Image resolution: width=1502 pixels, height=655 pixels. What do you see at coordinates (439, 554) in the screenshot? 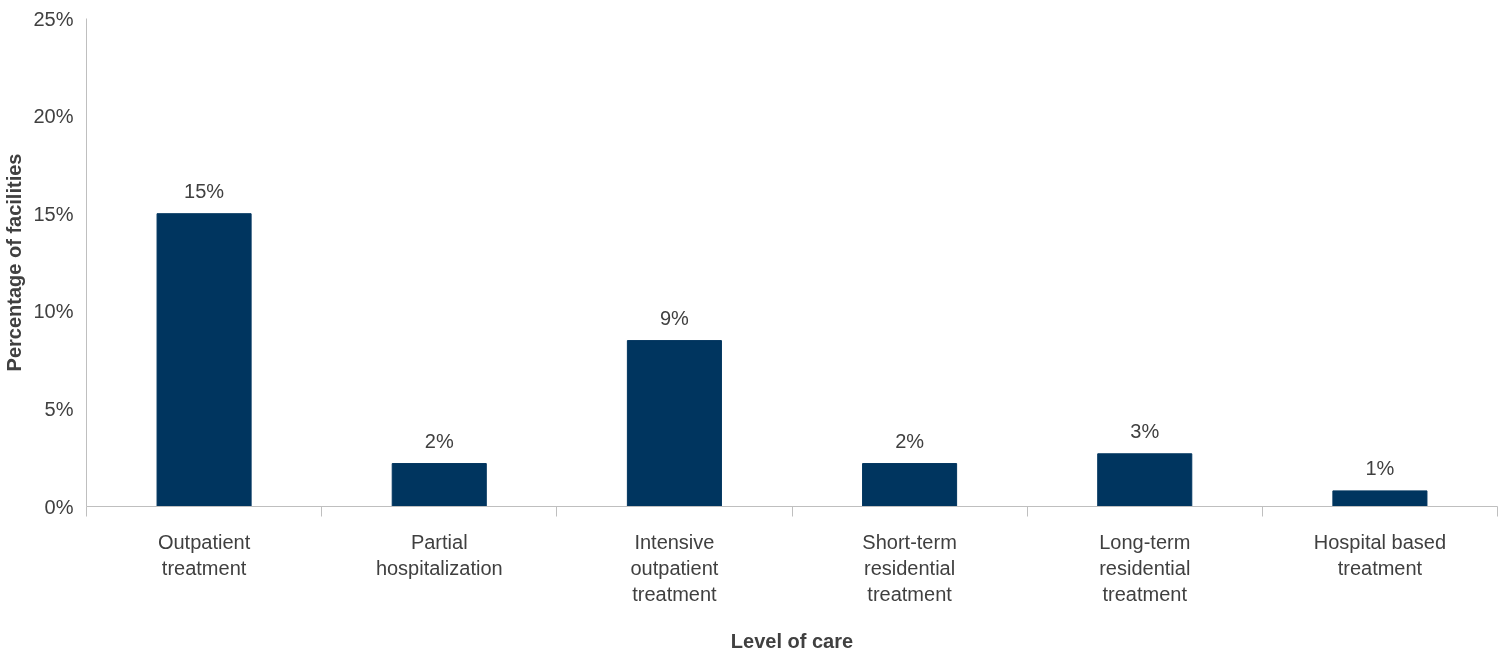
I see `x-tick-label: Partial hospitalization` at bounding box center [439, 554].